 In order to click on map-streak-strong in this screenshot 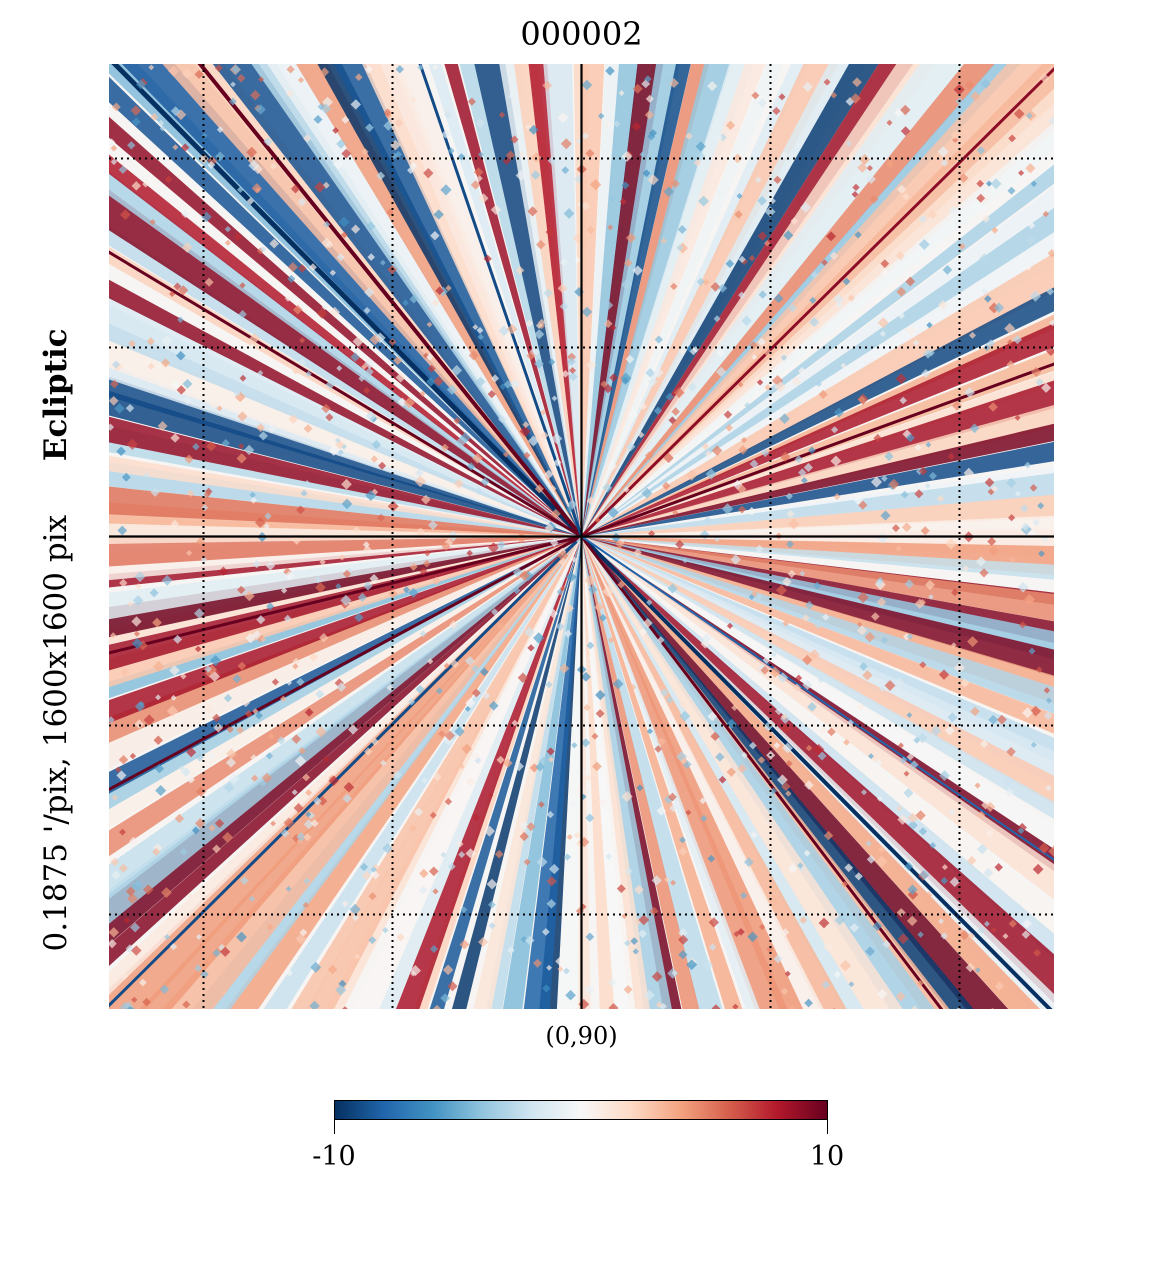, I will do `click(762, 772)`.